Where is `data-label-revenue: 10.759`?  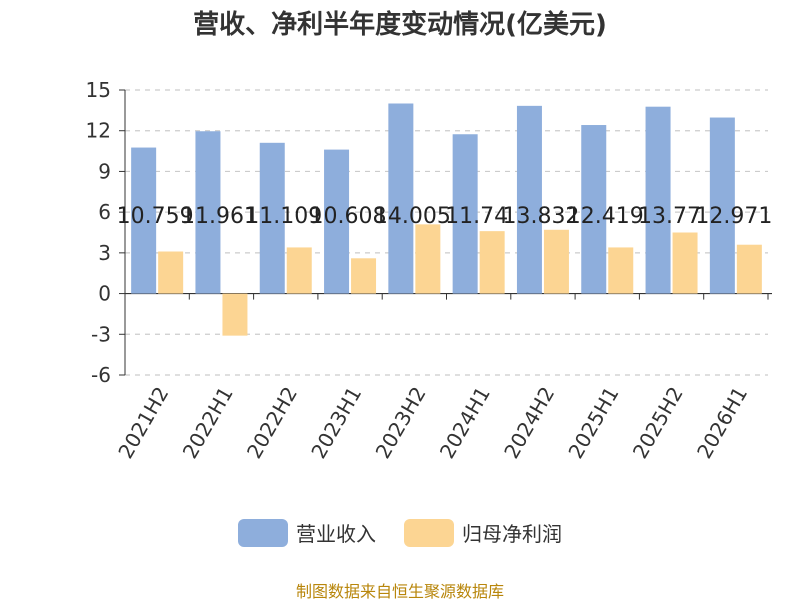 data-label-revenue: 10.759 is located at coordinates (155, 216).